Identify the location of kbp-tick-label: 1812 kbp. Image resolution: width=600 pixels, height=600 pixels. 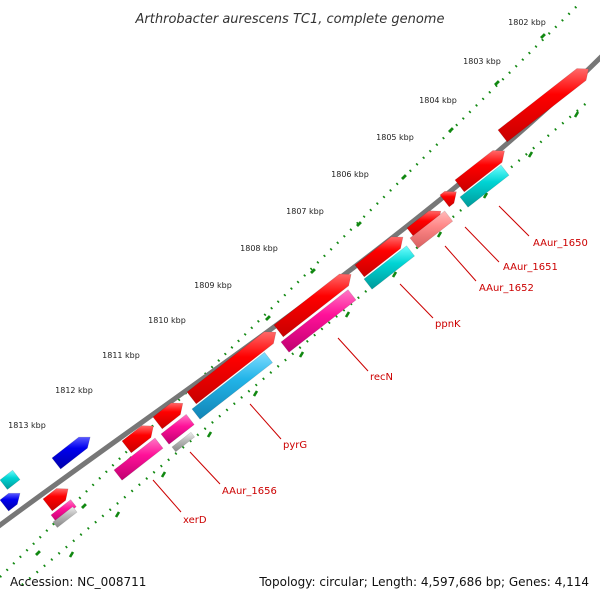
(74, 390).